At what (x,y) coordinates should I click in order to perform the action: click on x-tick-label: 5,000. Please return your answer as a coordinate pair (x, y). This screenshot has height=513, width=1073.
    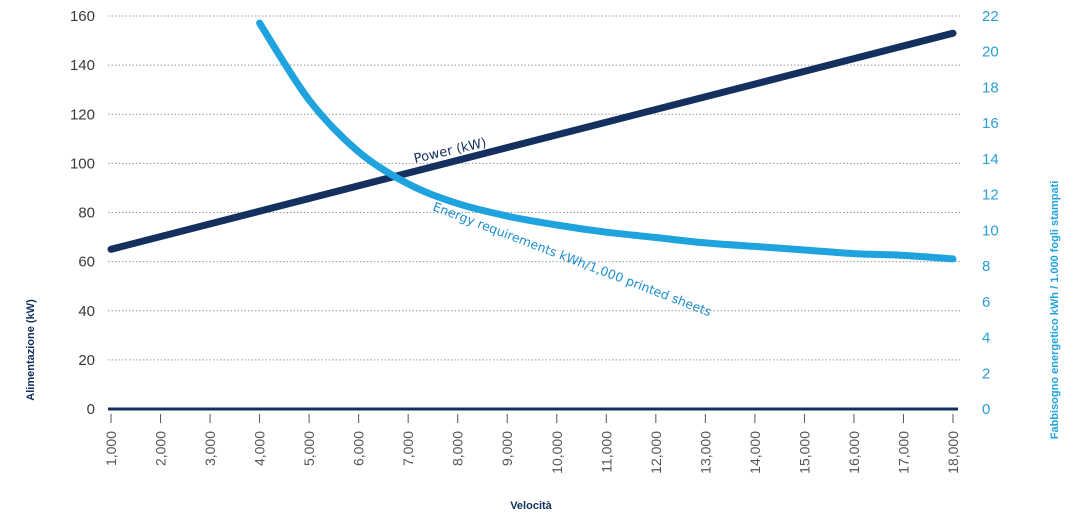
    Looking at the image, I should click on (309, 448).